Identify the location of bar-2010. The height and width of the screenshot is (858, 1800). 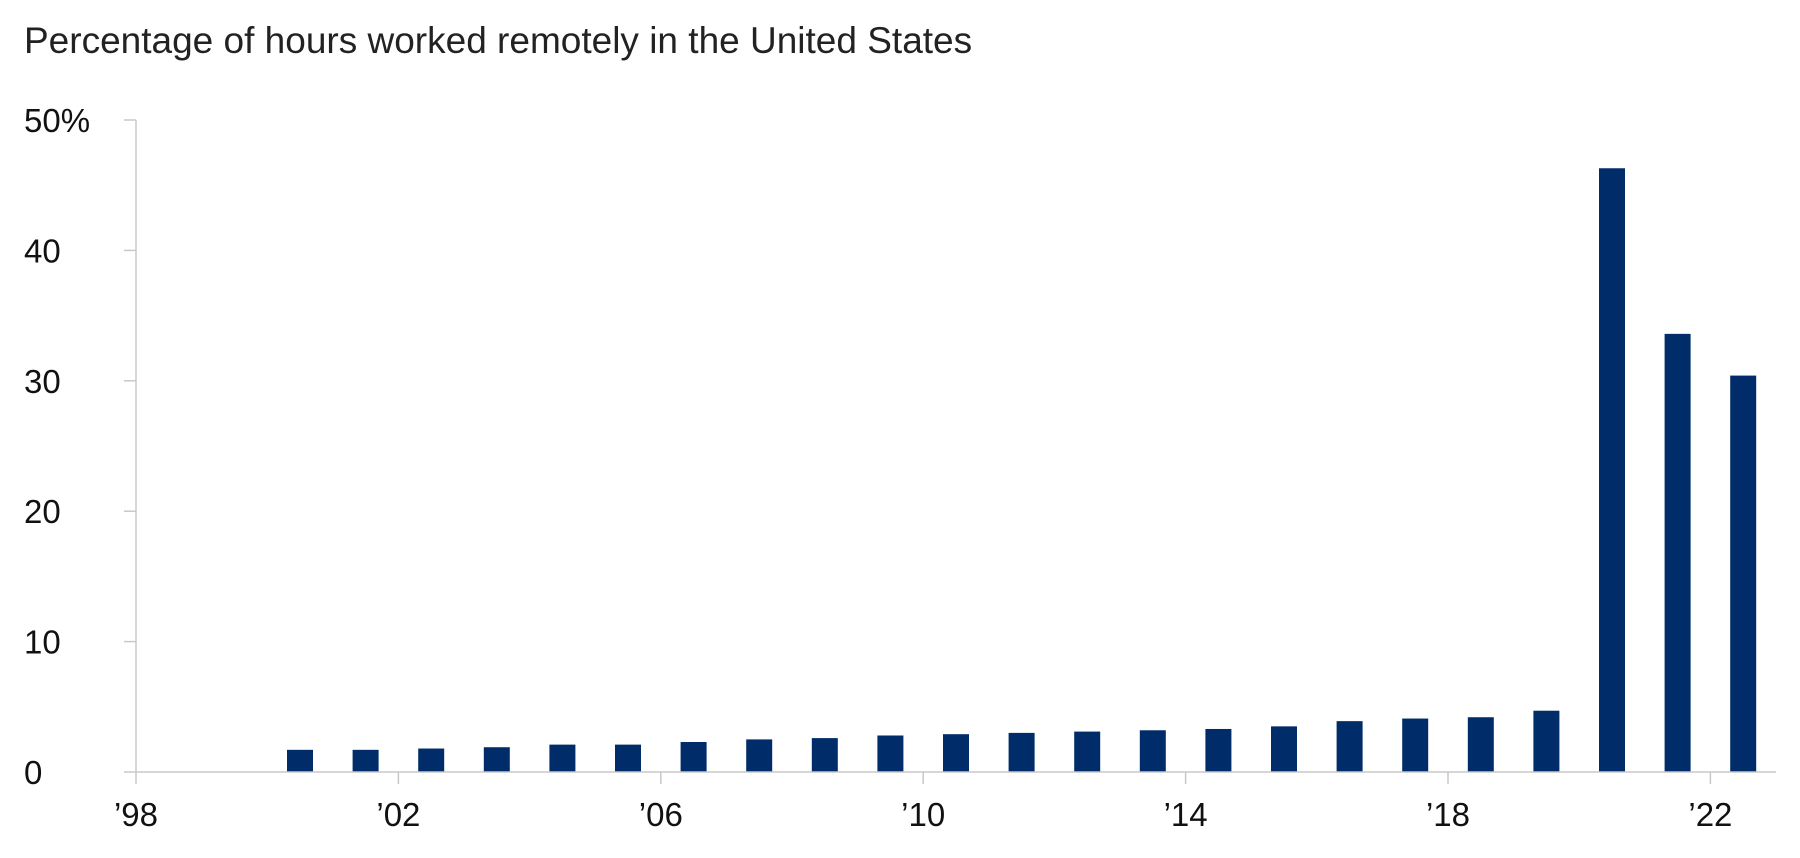
(956, 753).